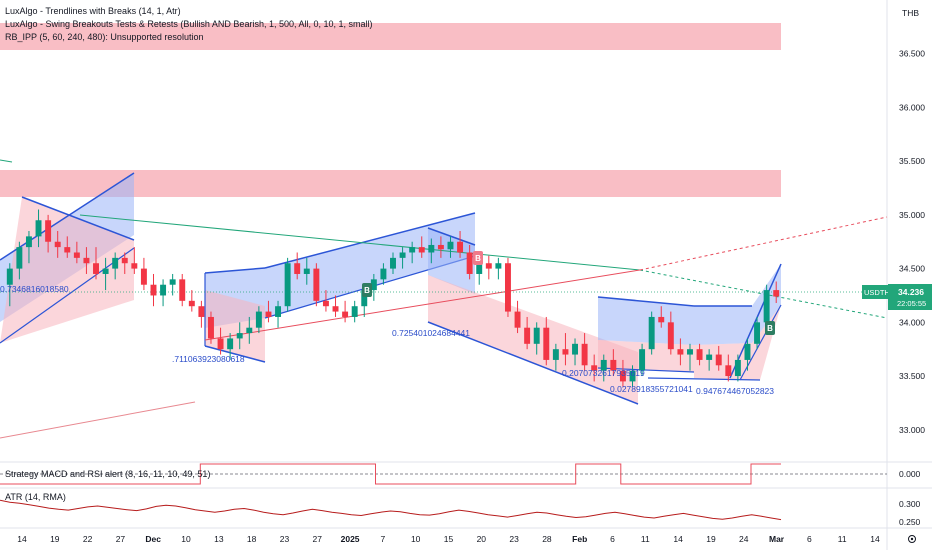 The height and width of the screenshot is (550, 932). What do you see at coordinates (912, 539) in the screenshot?
I see `axis-settings-icon` at bounding box center [912, 539].